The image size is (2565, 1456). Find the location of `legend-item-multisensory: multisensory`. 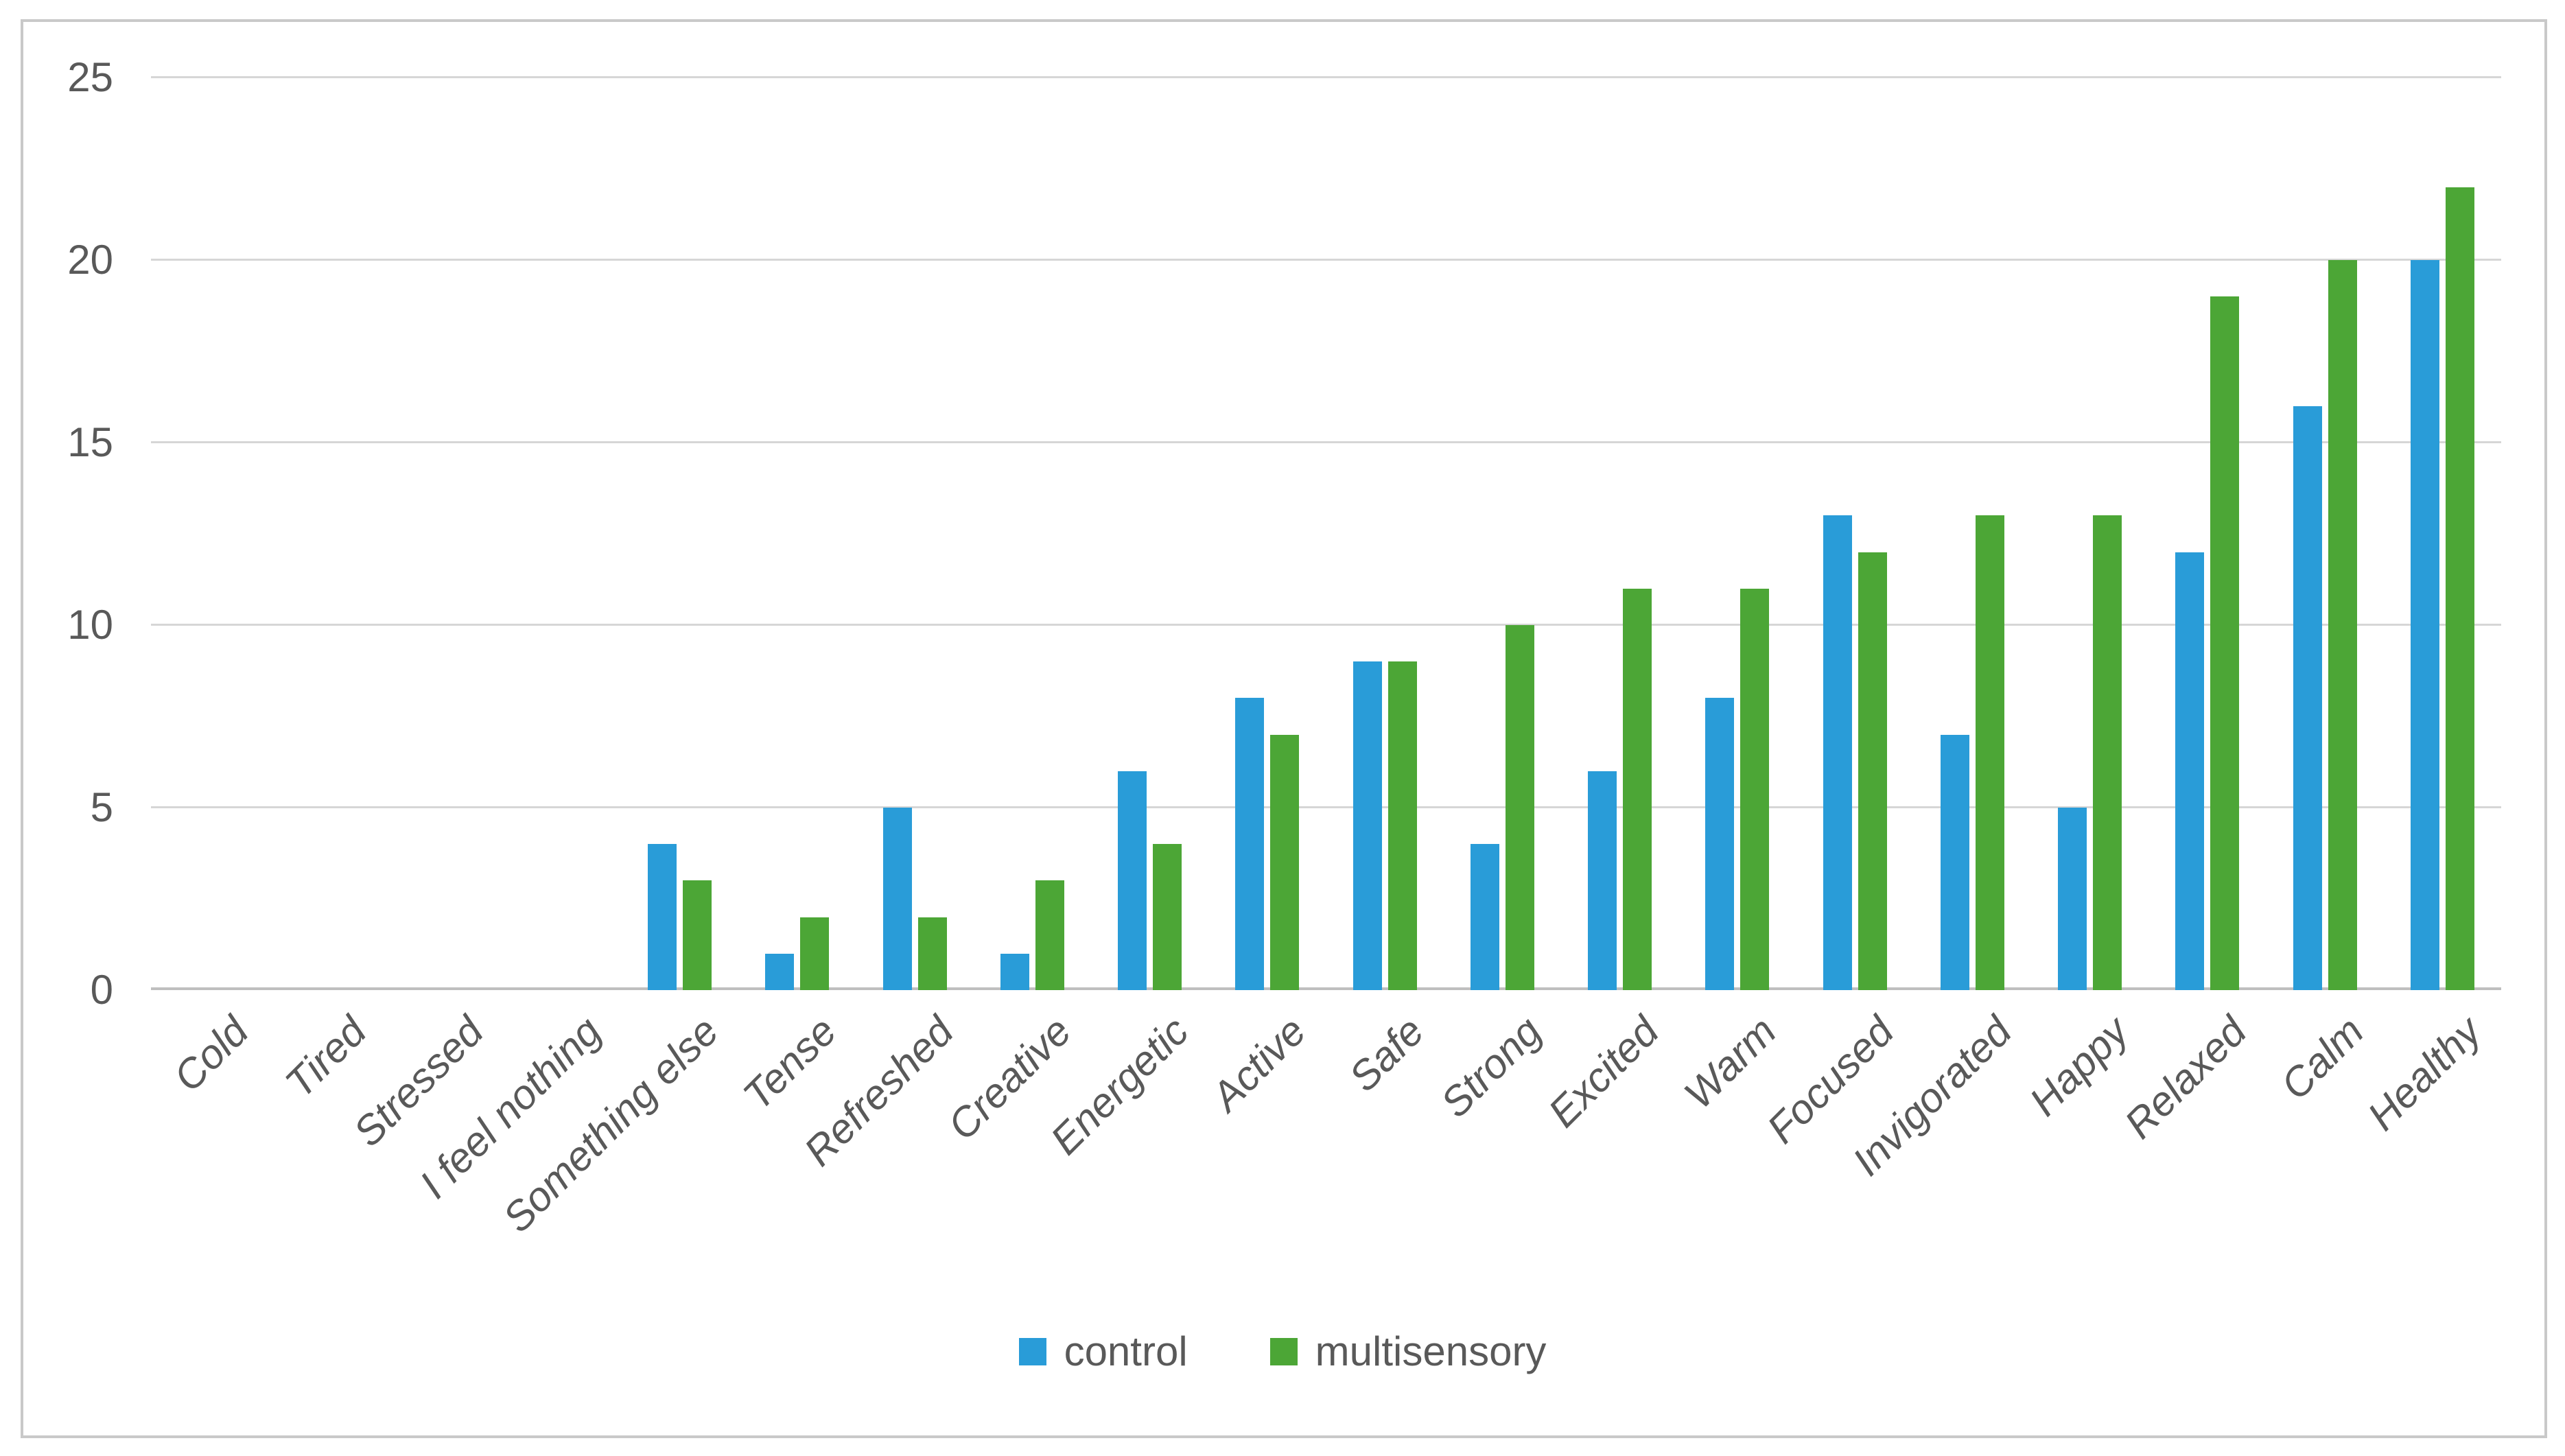

legend-item-multisensory: multisensory is located at coordinates (1408, 1351).